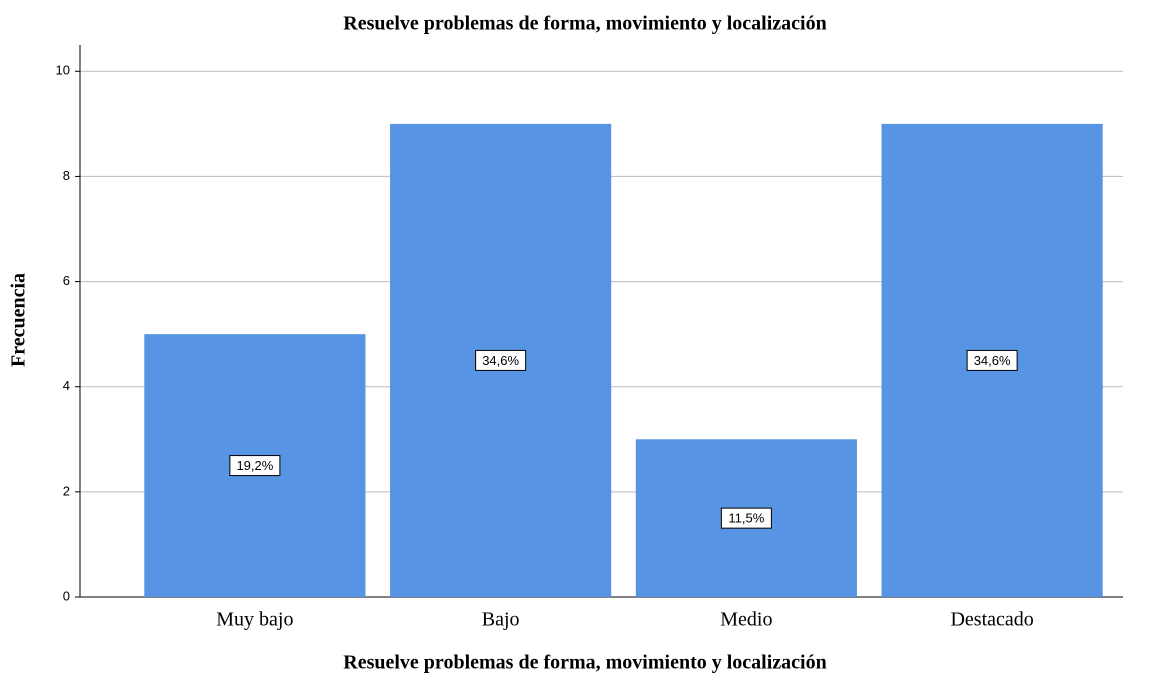 This screenshot has width=1157, height=679. I want to click on x-tick-label: Muy bajo, so click(254, 620).